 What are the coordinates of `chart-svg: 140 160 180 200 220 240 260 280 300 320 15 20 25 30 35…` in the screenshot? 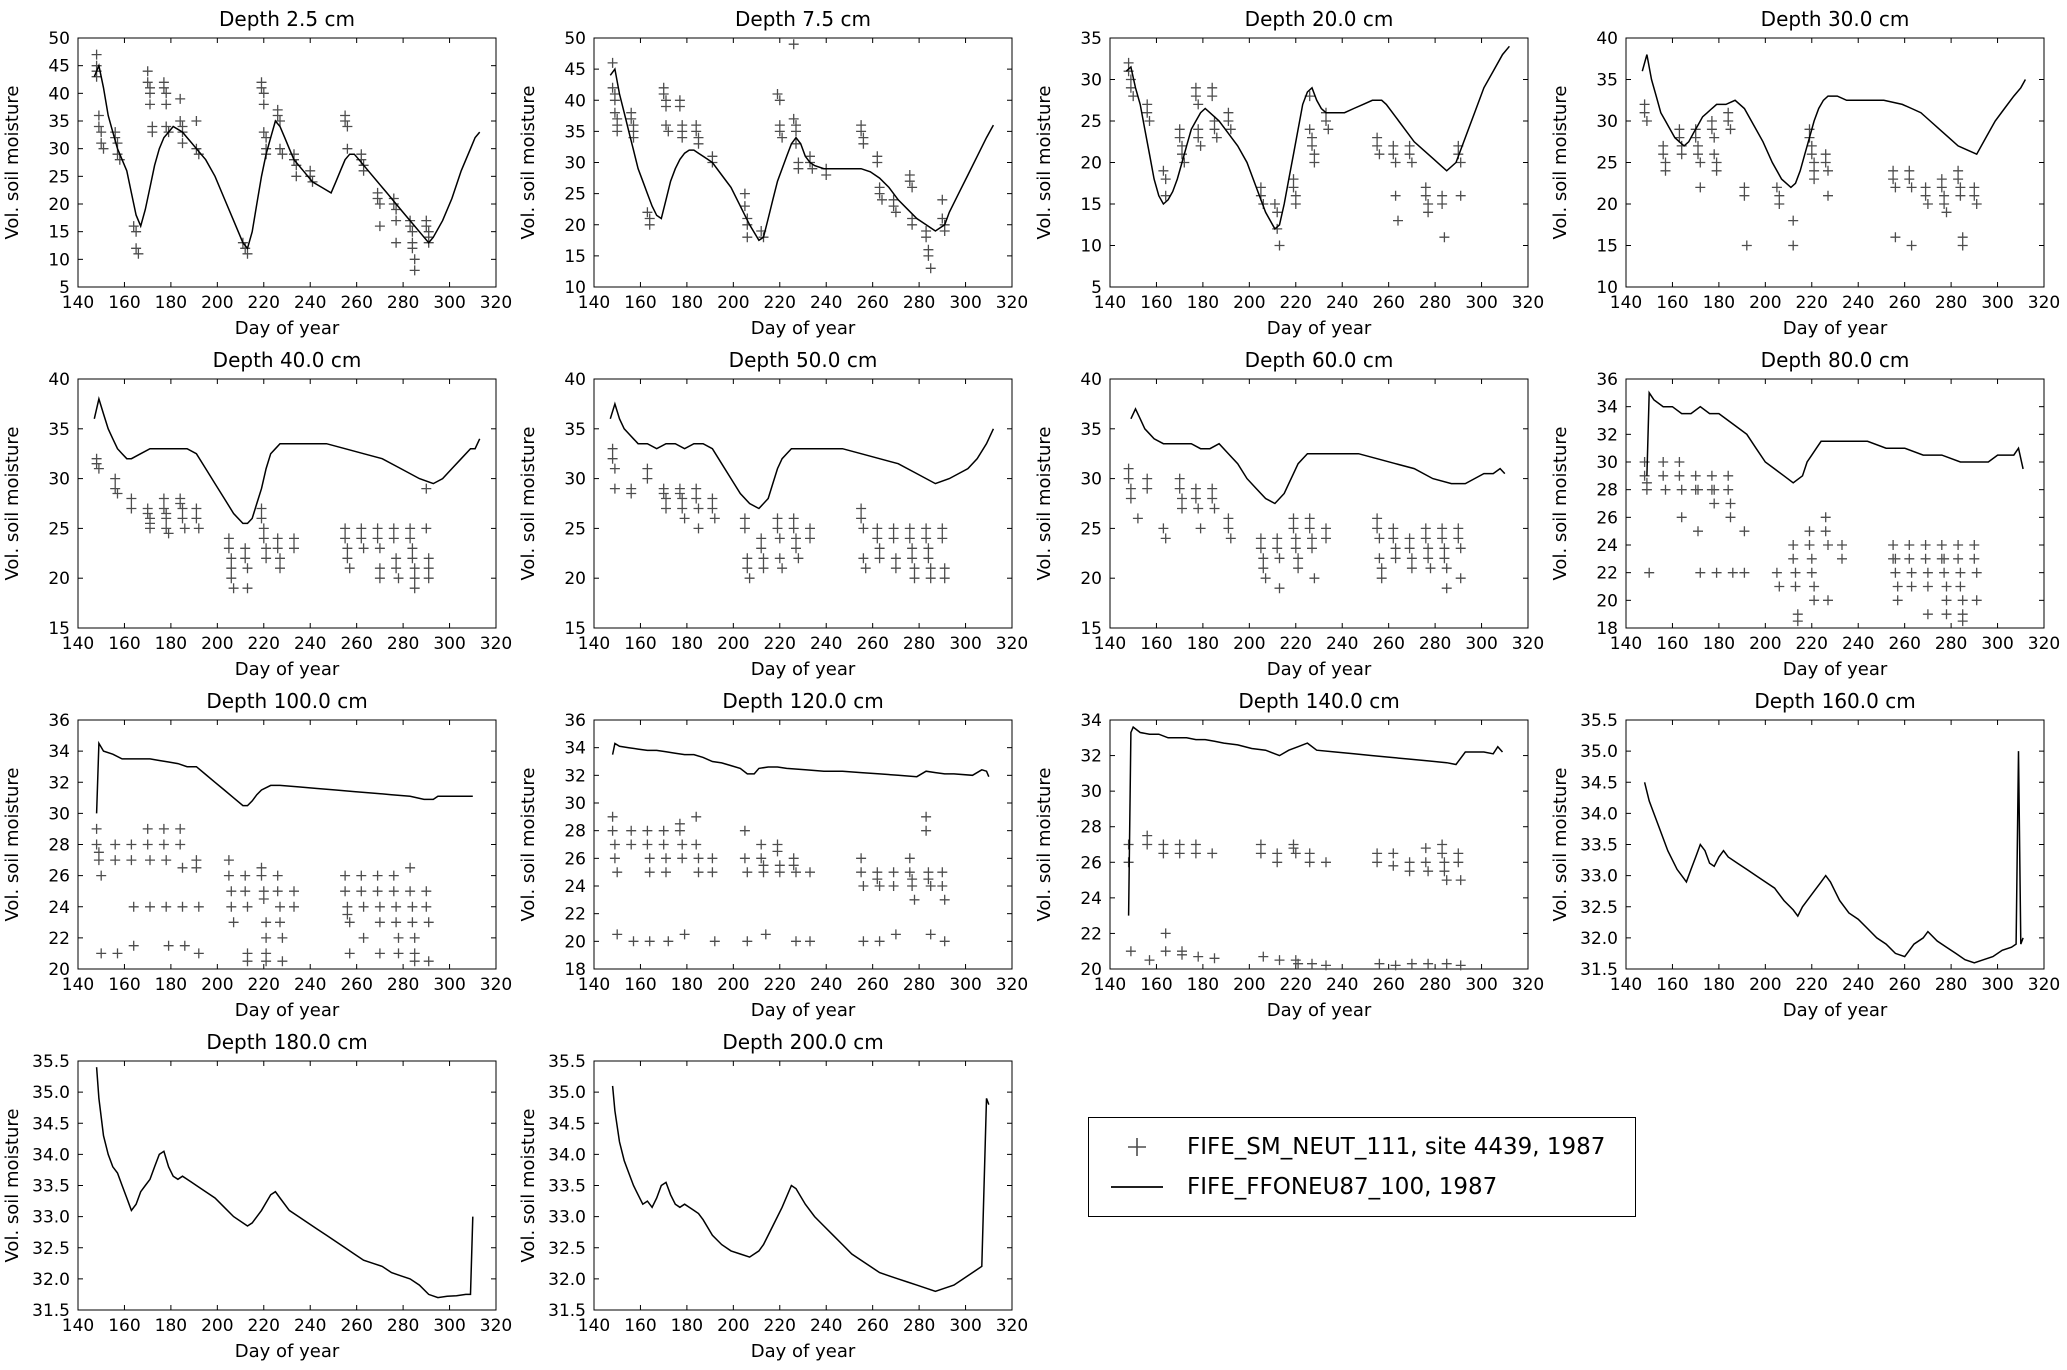 It's located at (1289, 514).